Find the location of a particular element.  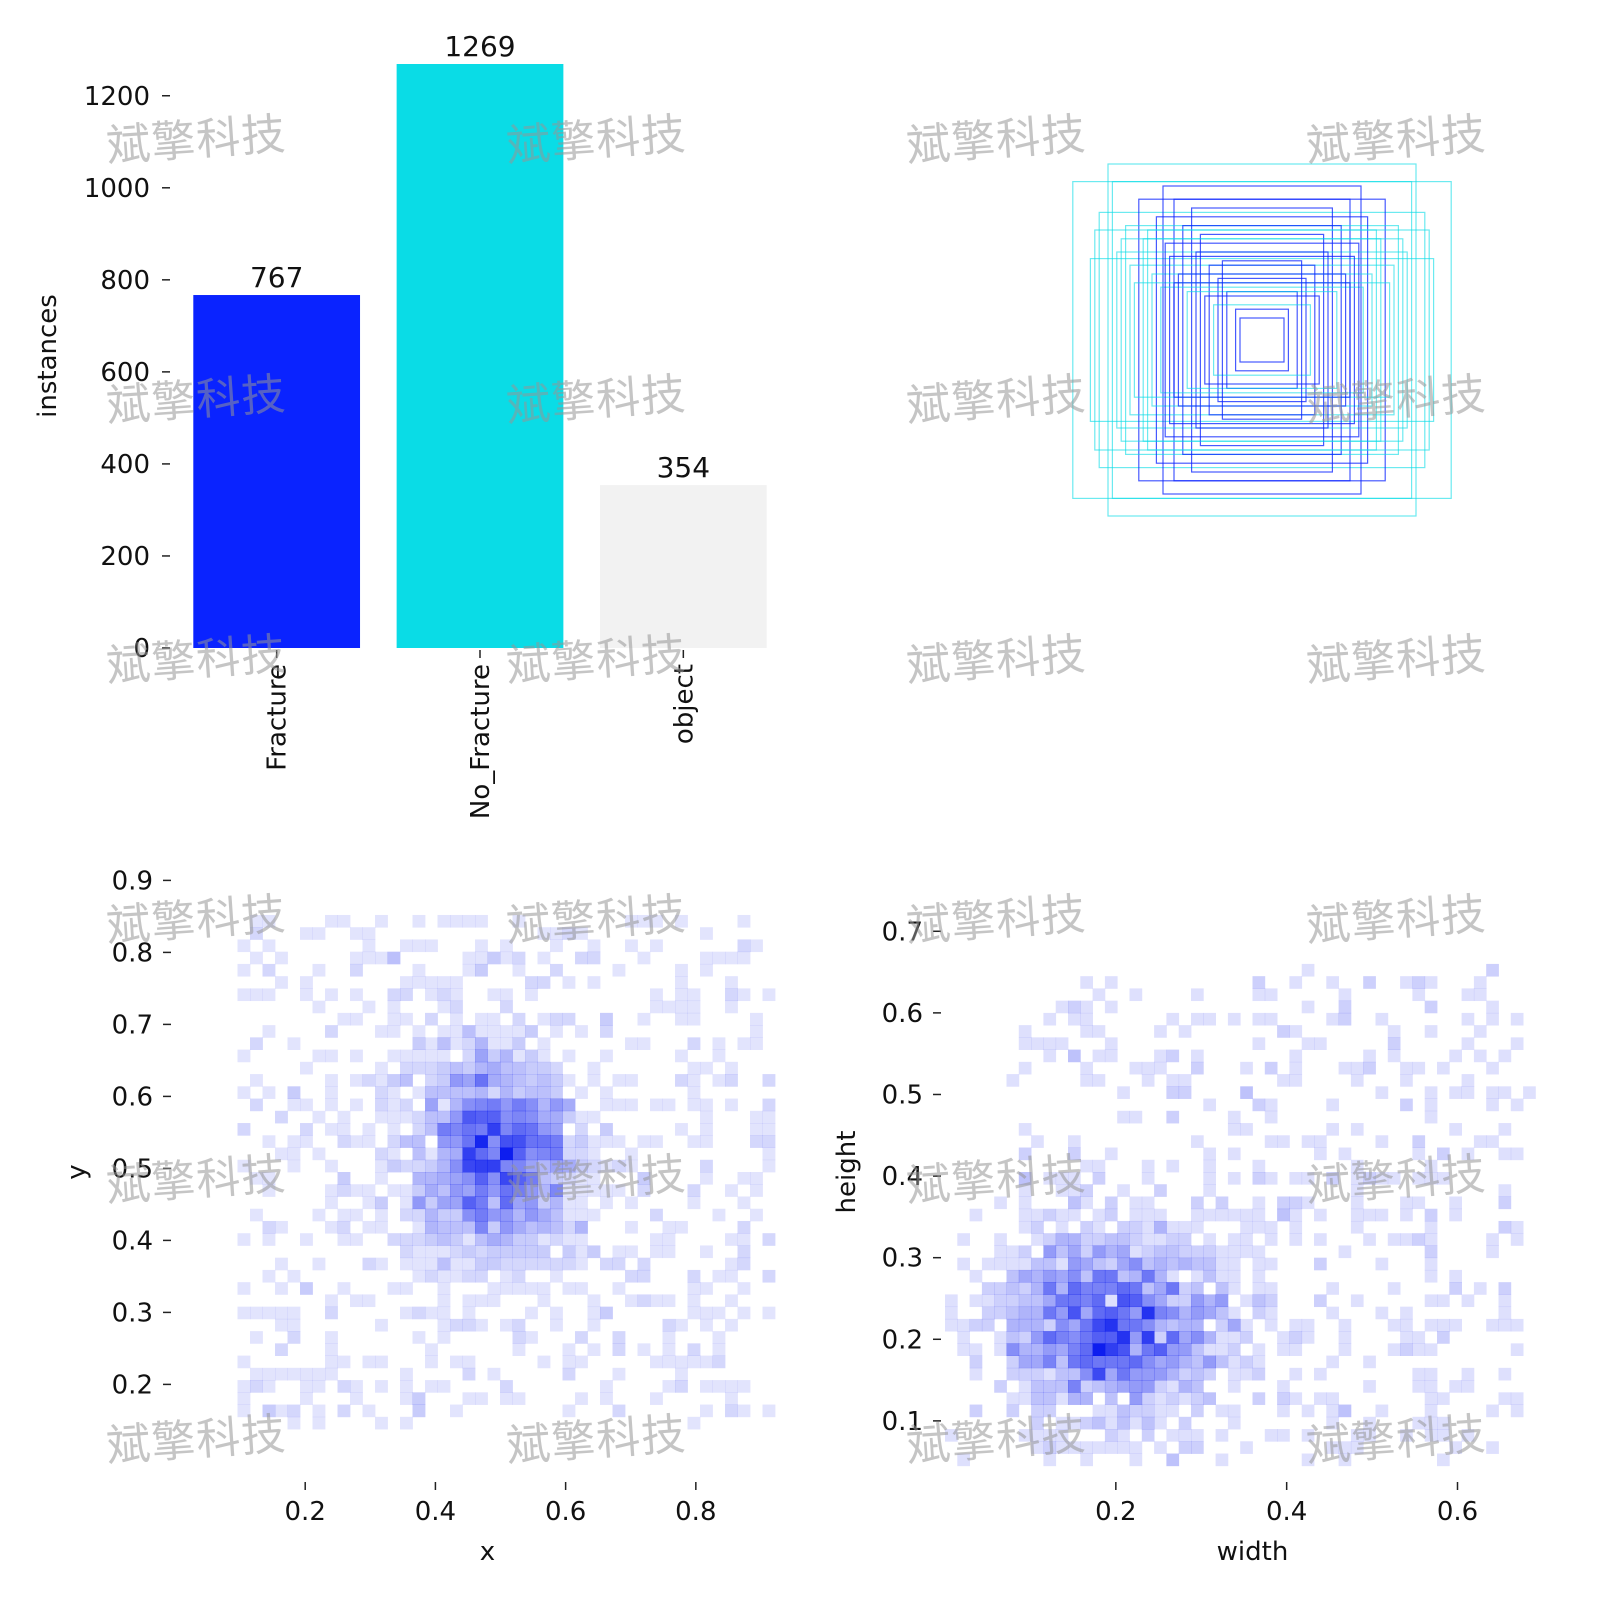

y-tick-label: 0.7 is located at coordinates (902, 932).